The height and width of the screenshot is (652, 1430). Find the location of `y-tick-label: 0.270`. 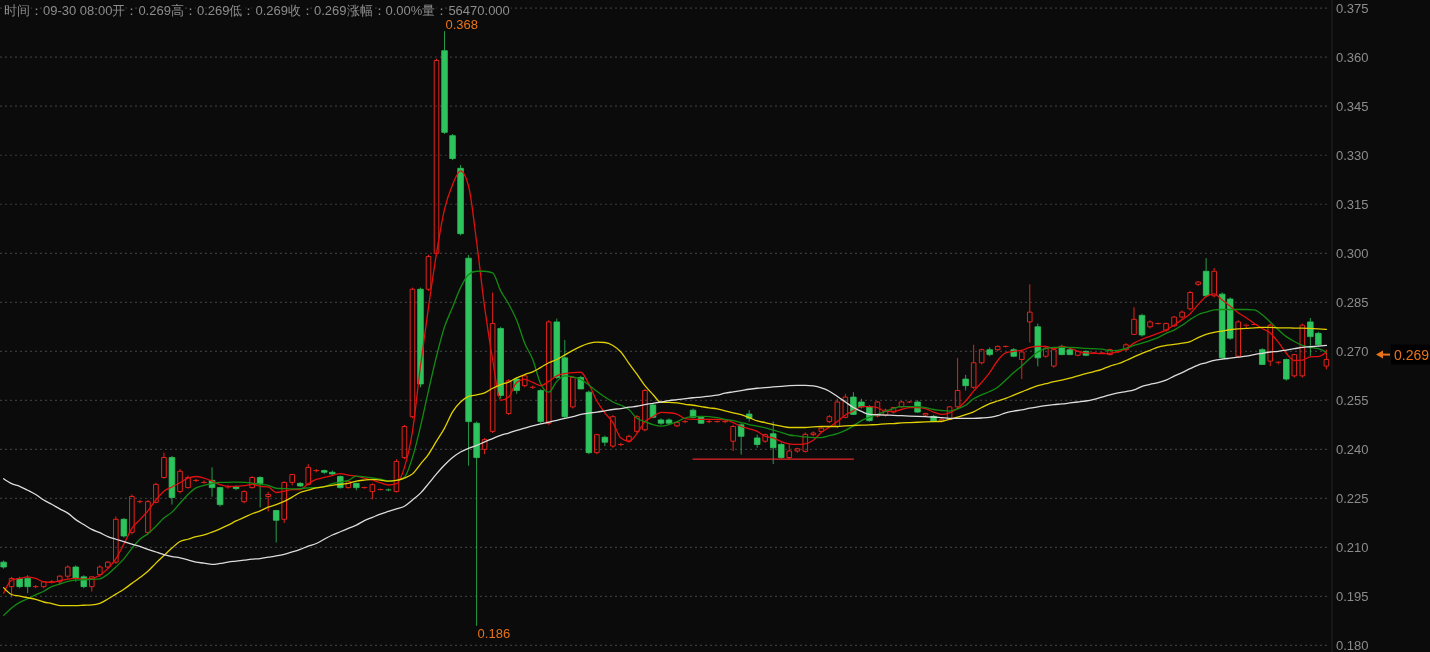

y-tick-label: 0.270 is located at coordinates (1352, 351).